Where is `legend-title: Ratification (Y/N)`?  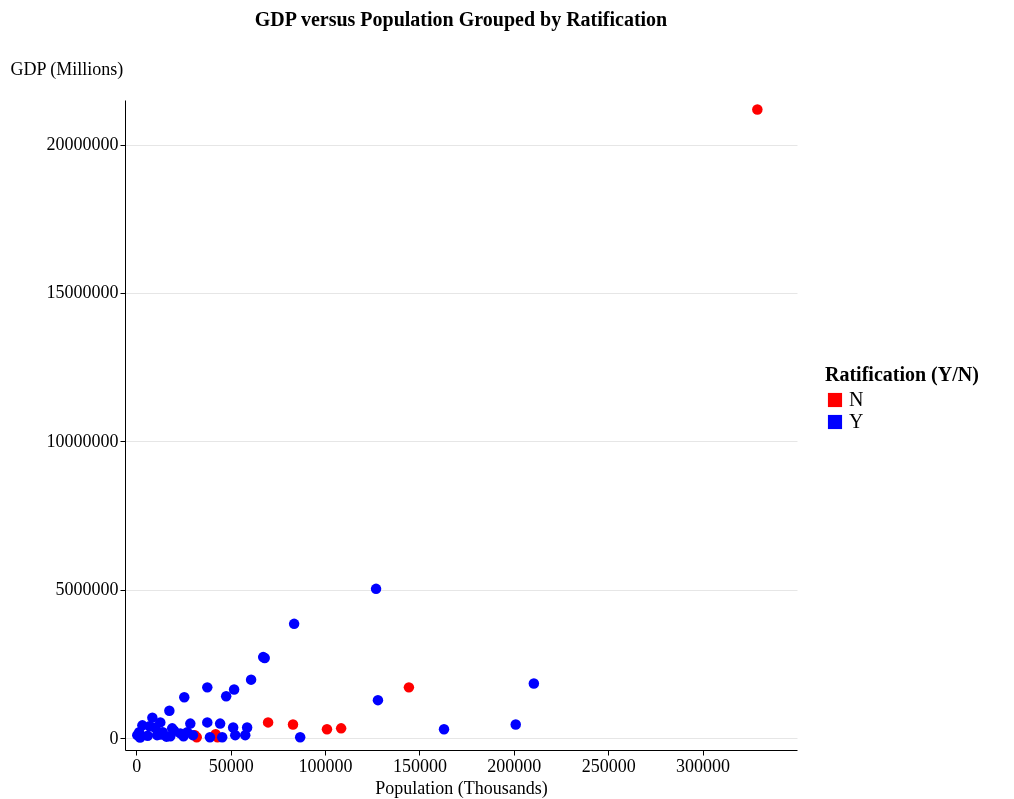
legend-title: Ratification (Y/N) is located at coordinates (902, 374).